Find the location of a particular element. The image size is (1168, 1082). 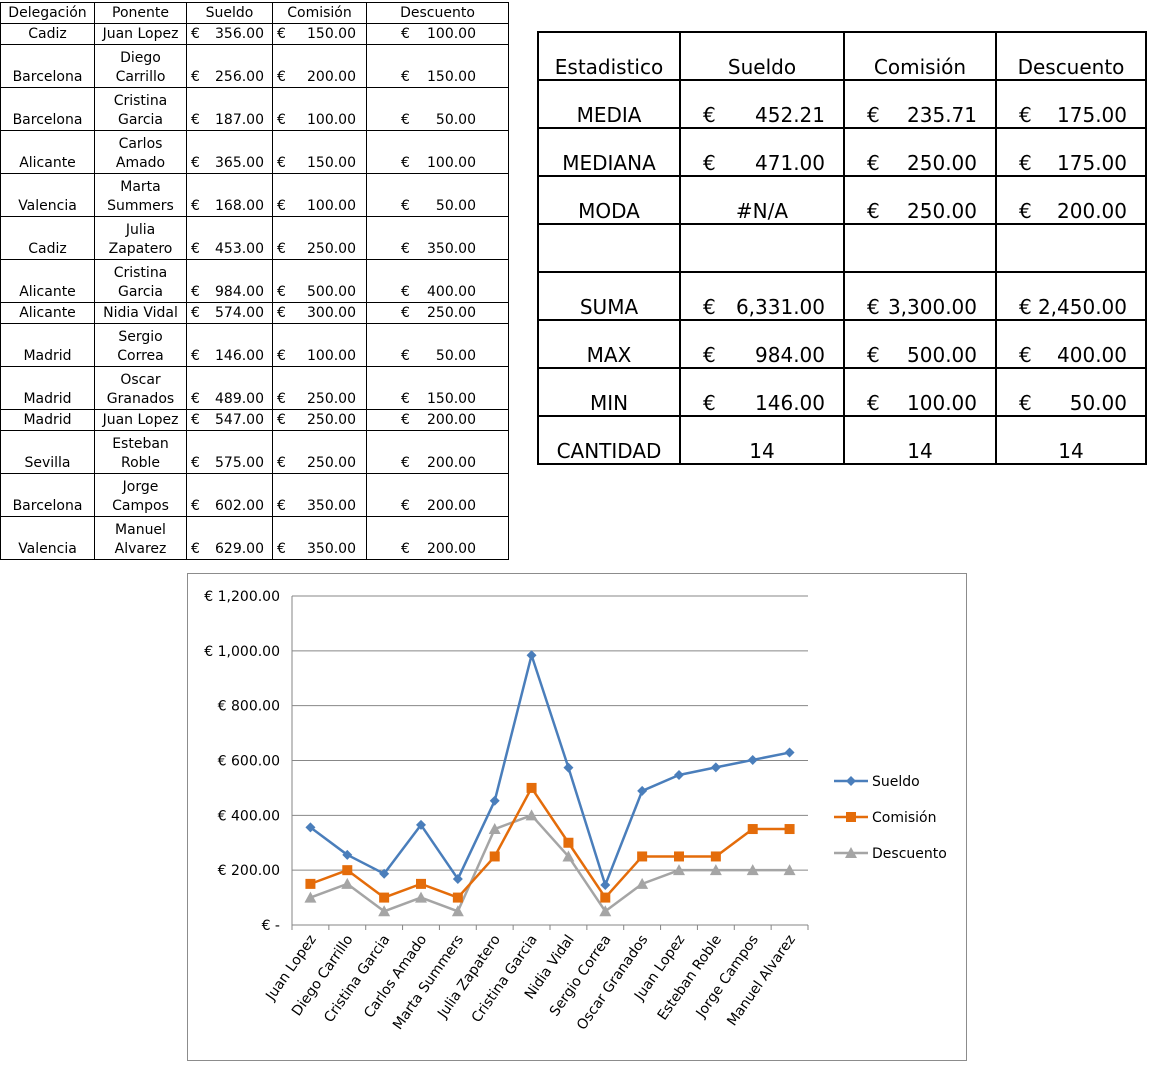

cell-delegacion: Sevilla is located at coordinates (47, 452).